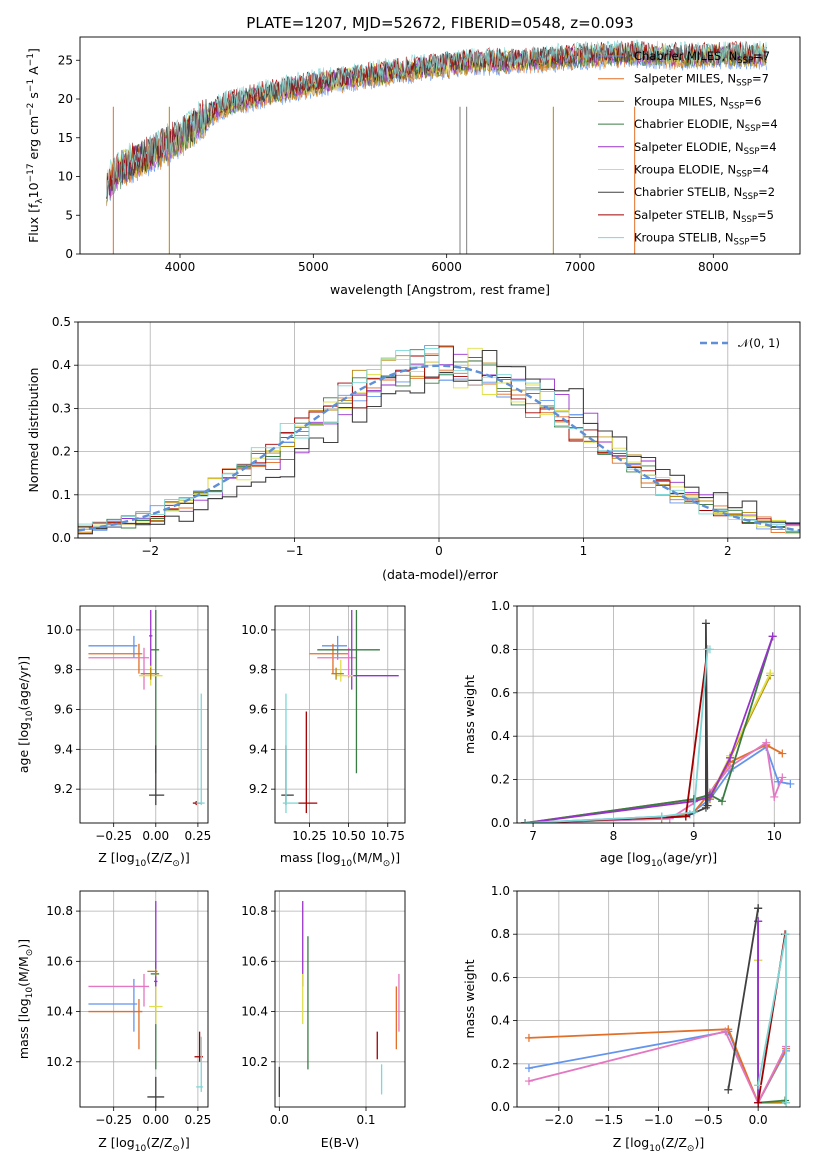 The width and height of the screenshot is (819, 1170). I want to click on x-axis-label-age_vs_Z: Z [log10(Z/Z⊙)], so click(143, 859).